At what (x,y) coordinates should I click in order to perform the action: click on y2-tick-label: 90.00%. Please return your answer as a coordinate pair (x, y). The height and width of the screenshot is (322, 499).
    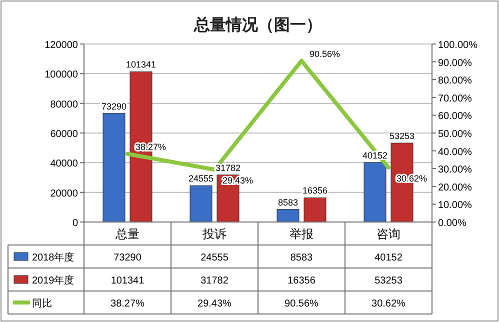
    Looking at the image, I should click on (455, 63).